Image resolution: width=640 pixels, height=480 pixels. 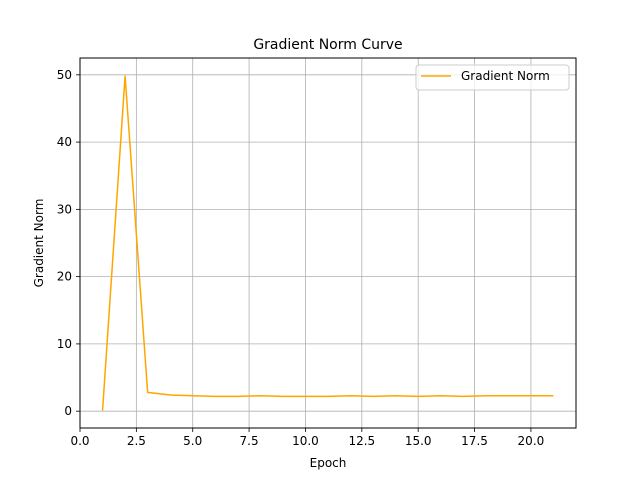 What do you see at coordinates (64, 75) in the screenshot?
I see `y-tick-label-5: 50` at bounding box center [64, 75].